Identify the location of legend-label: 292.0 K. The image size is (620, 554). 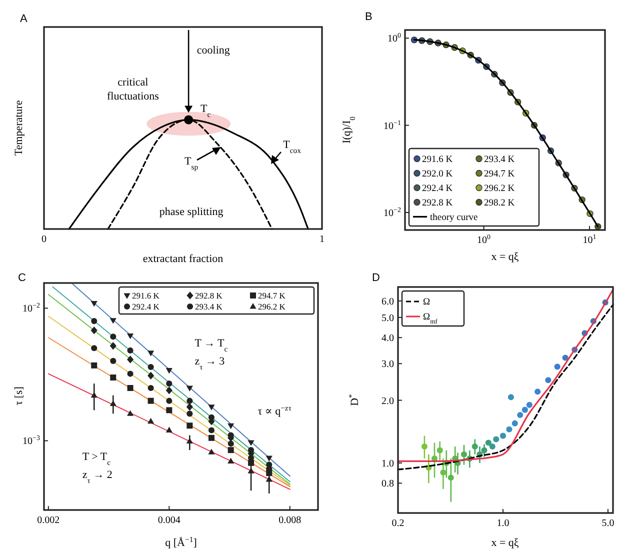
(437, 174).